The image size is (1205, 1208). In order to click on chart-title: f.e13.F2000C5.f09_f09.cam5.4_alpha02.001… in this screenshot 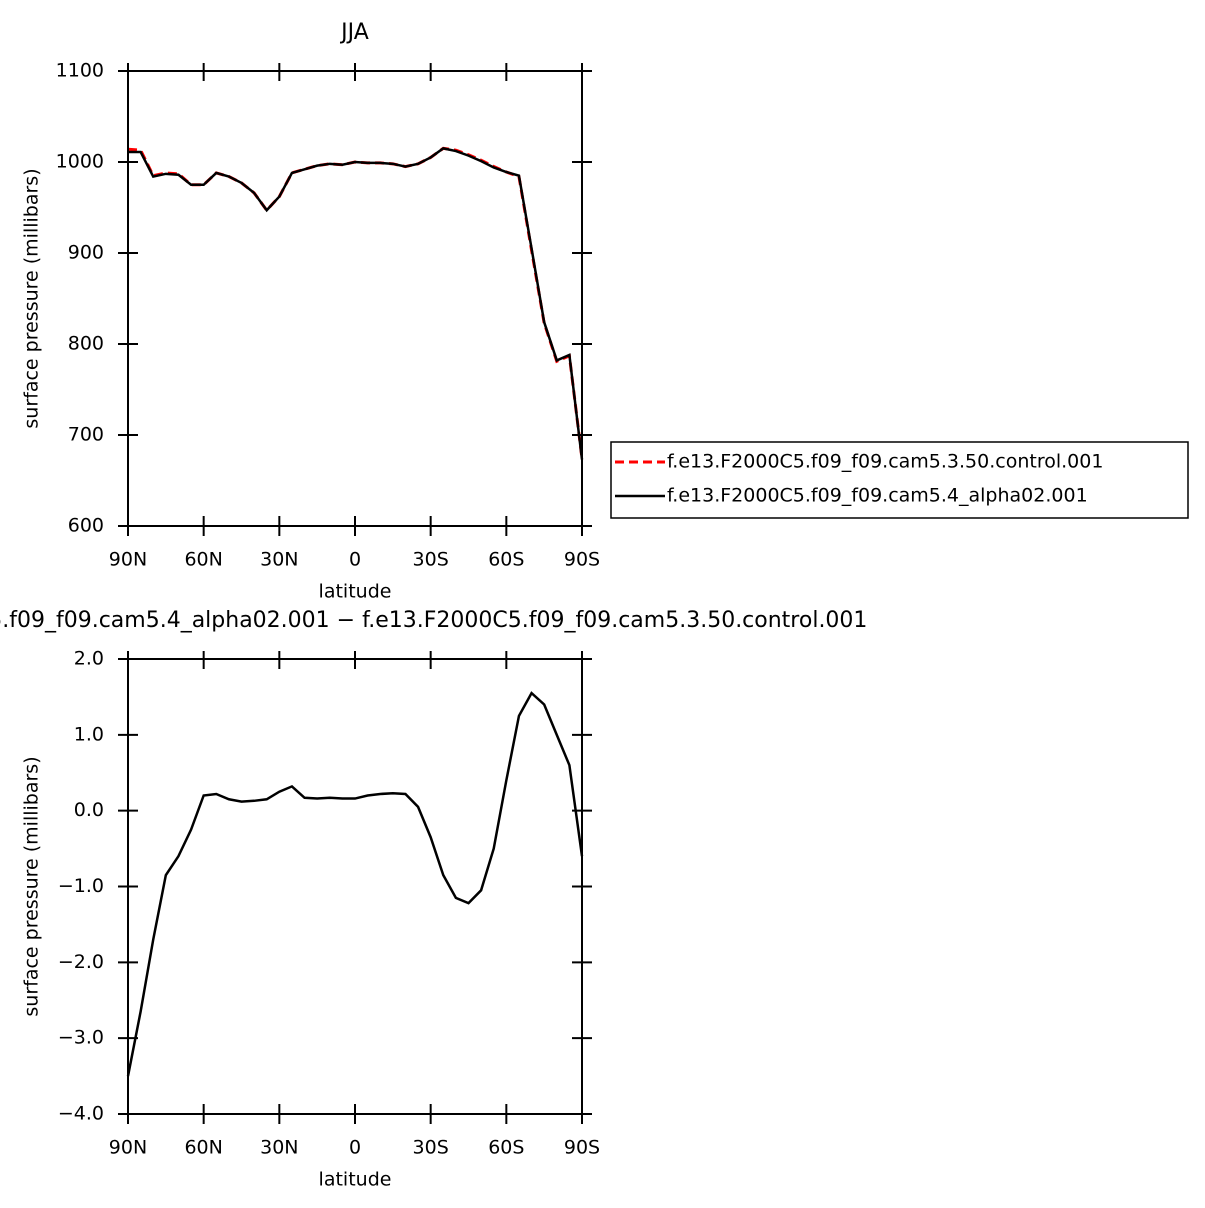, I will do `click(433, 620)`.